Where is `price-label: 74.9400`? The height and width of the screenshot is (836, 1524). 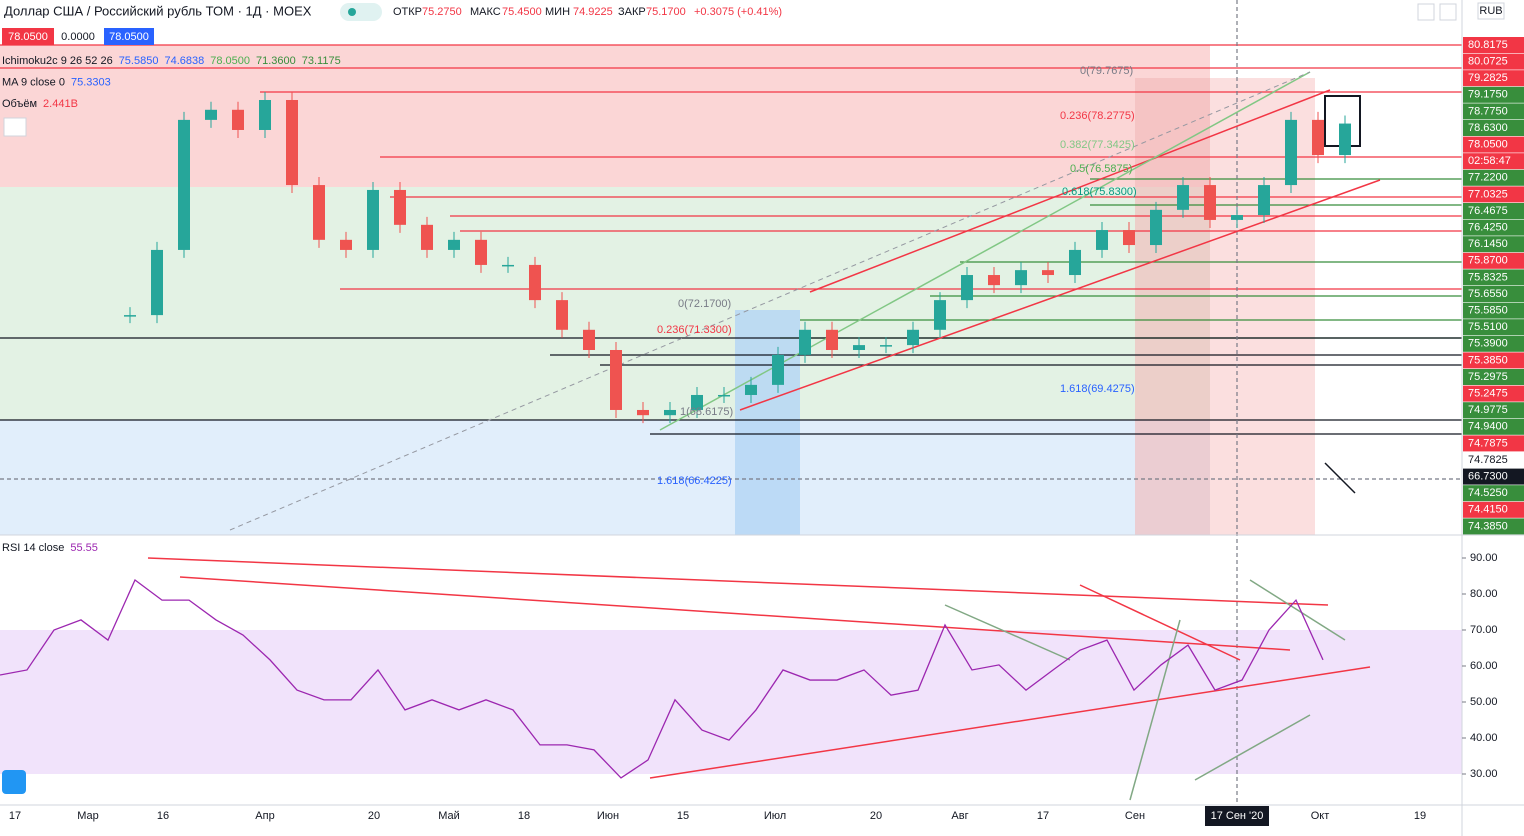
price-label: 74.9400 is located at coordinates (1488, 427).